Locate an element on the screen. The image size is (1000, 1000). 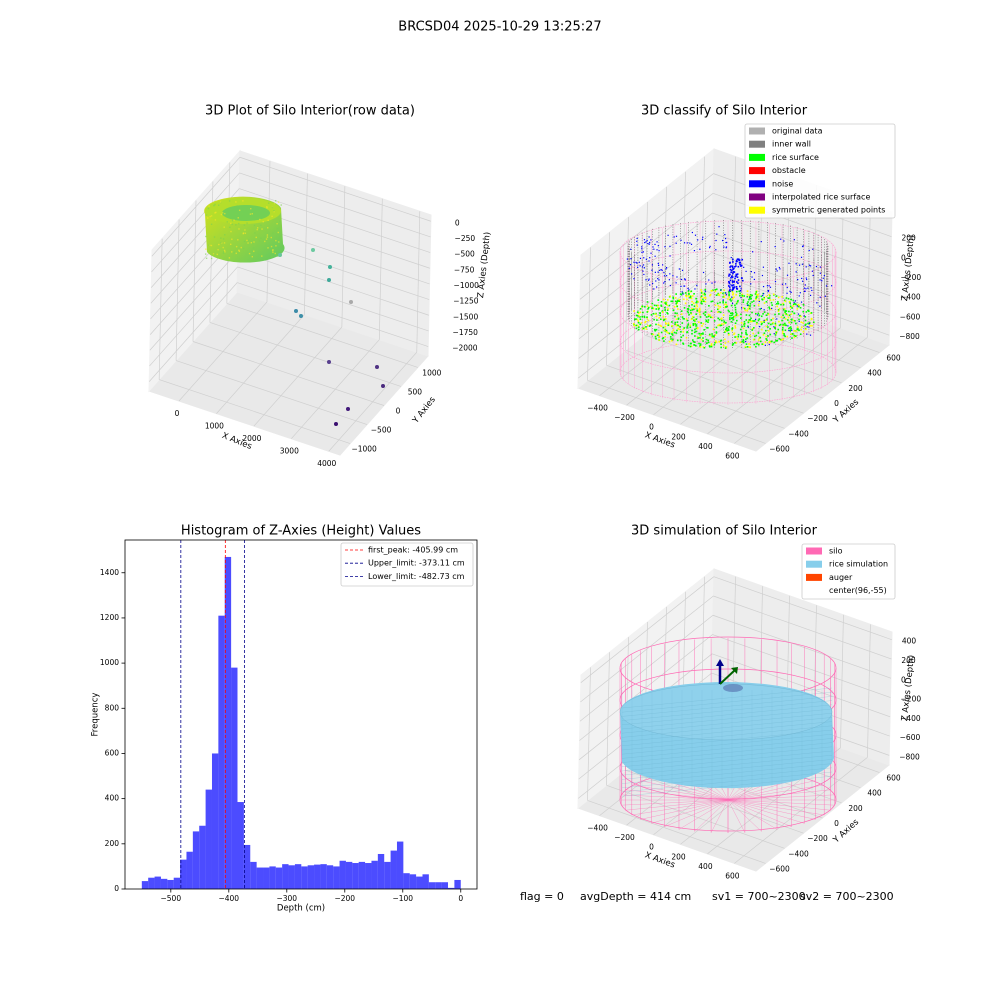
z-tick-label: 200 is located at coordinates (908, 660).